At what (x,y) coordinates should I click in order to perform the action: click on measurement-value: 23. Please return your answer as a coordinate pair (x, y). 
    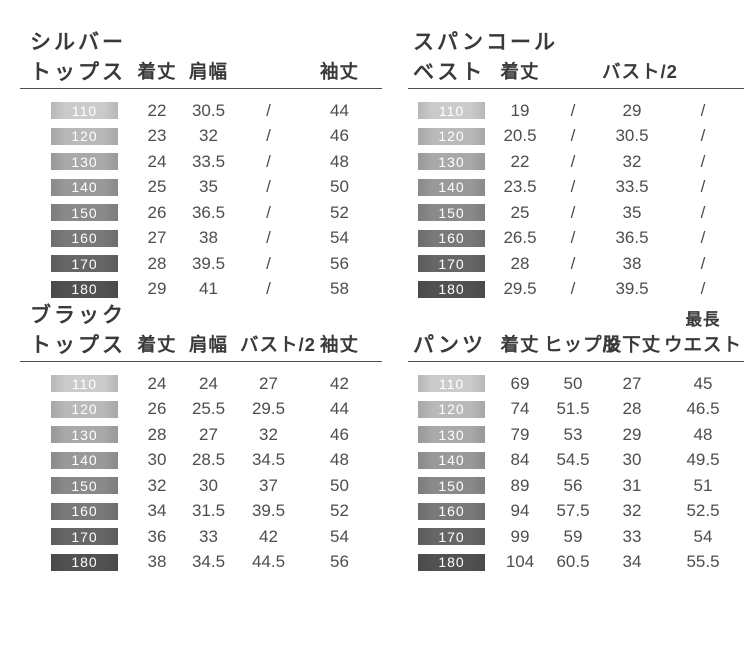
    Looking at the image, I should click on (157, 136).